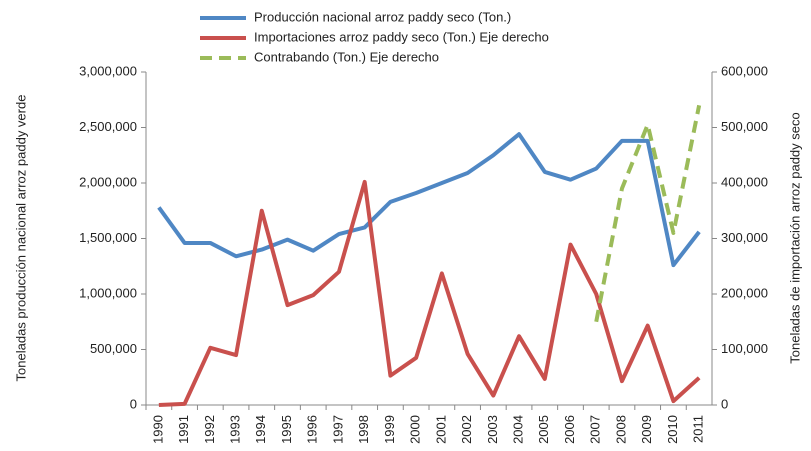  I want to click on x-tick-label: 1999, so click(389, 429).